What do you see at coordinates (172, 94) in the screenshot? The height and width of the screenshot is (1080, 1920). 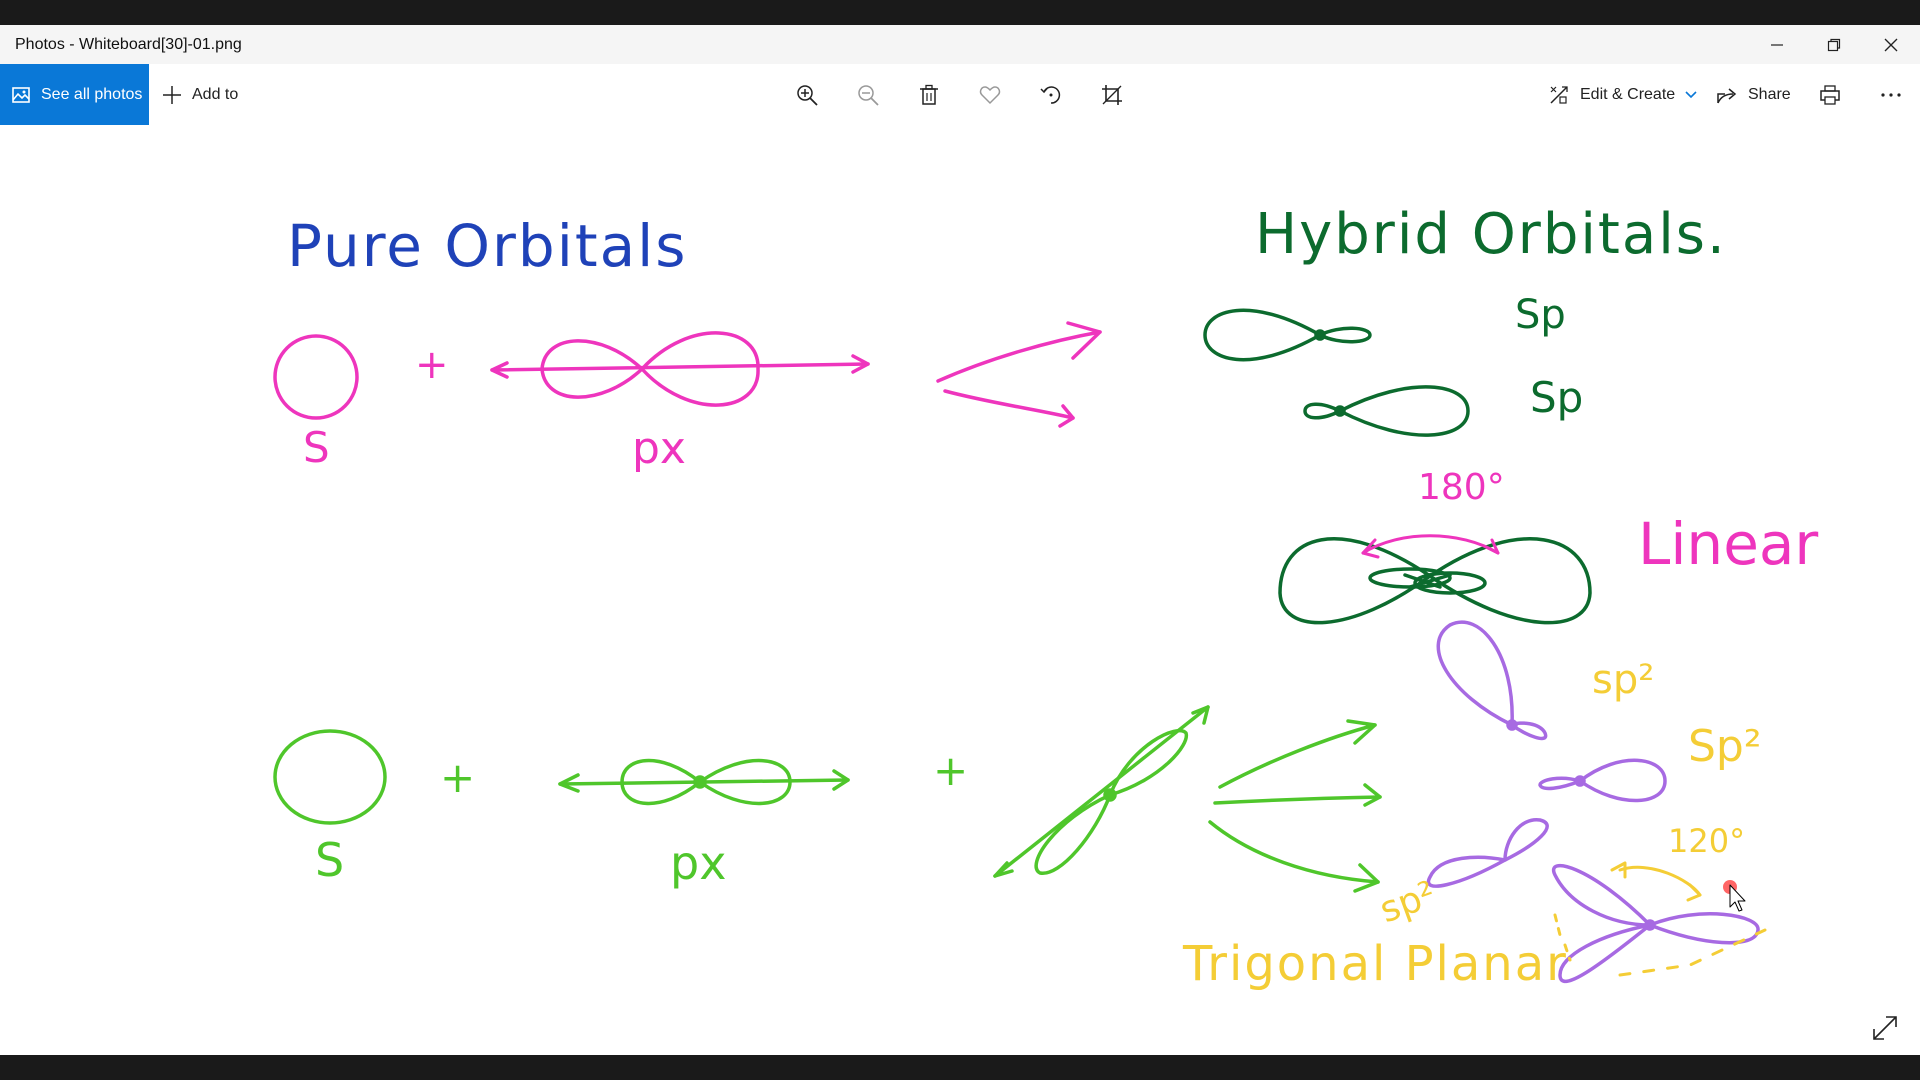 I see `plus-icon` at bounding box center [172, 94].